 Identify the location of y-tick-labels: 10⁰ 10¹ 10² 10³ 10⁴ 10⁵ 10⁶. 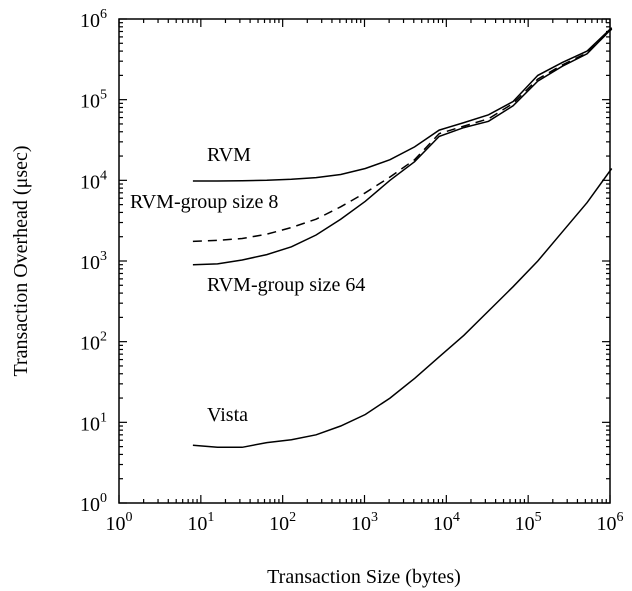
(93, 261).